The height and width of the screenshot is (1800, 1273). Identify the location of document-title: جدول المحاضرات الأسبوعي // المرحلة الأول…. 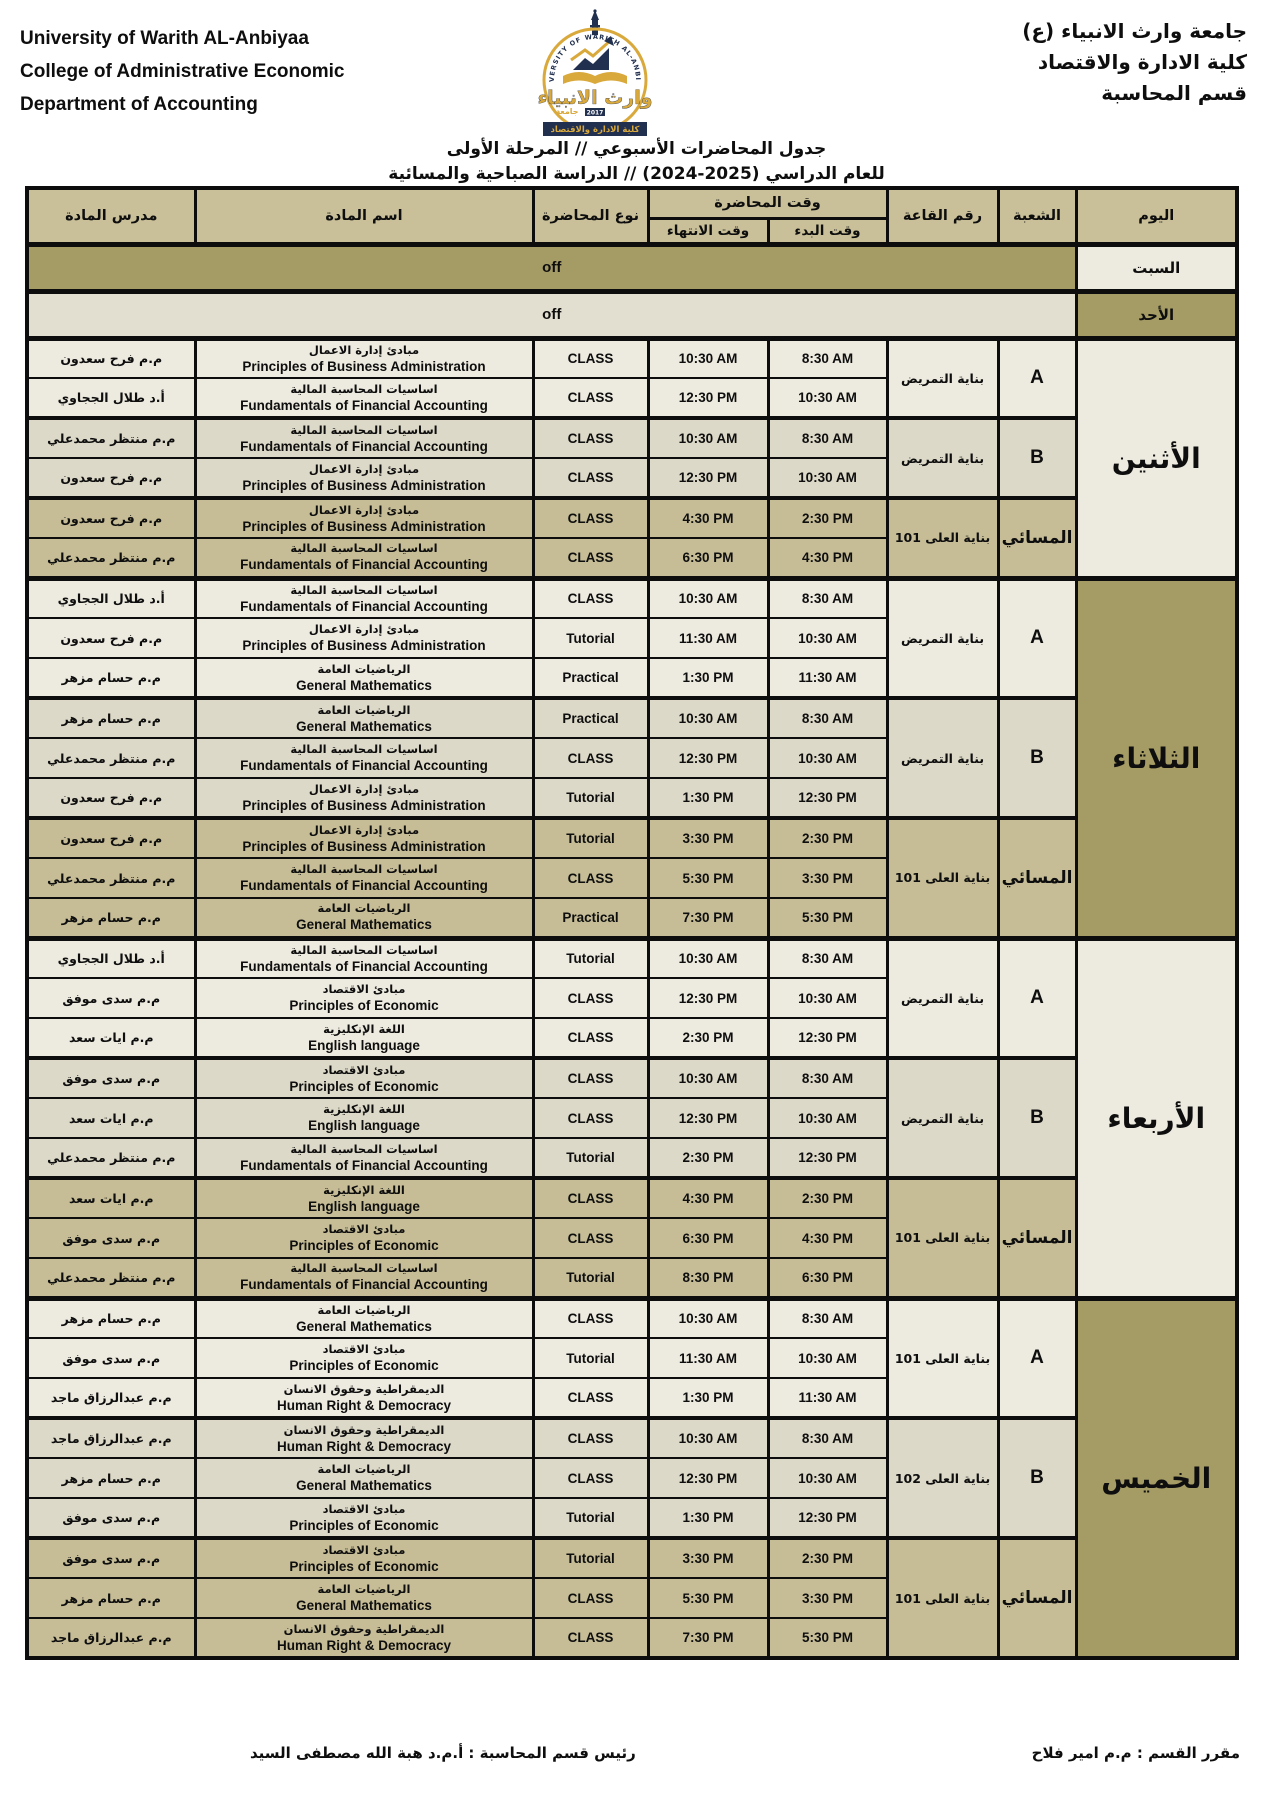
(636, 162).